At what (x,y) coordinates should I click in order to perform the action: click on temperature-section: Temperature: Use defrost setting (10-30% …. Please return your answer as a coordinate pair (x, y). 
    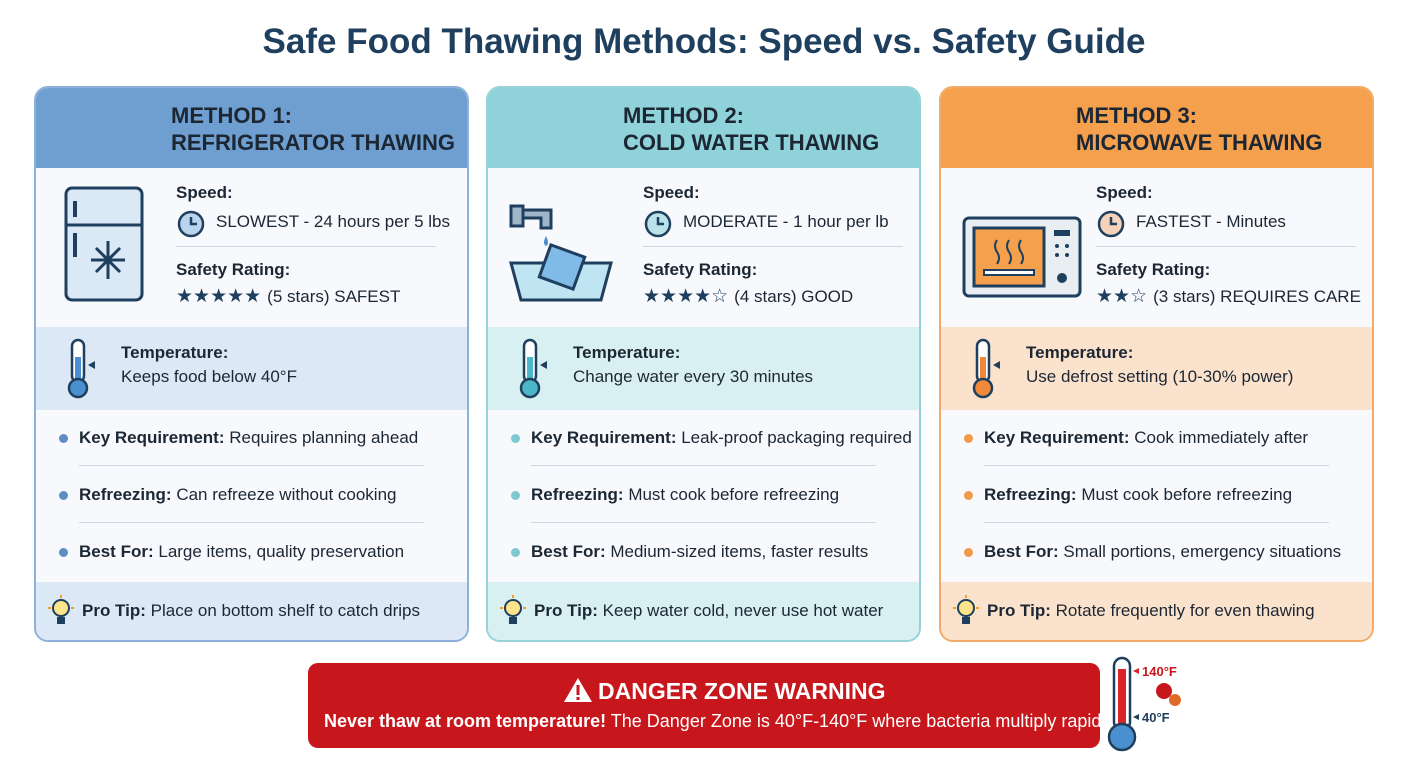
    Looking at the image, I should click on (1156, 368).